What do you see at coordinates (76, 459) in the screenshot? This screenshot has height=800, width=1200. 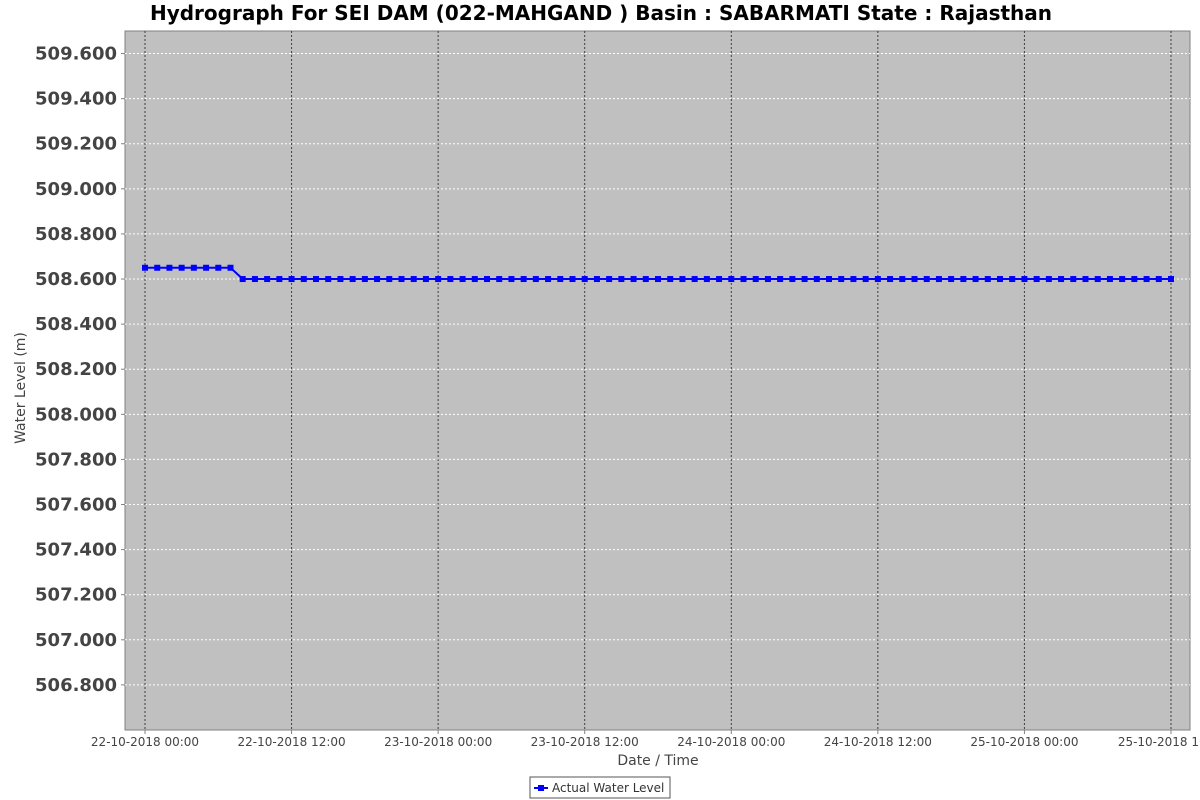 I see `y-tick-label: 507.800` at bounding box center [76, 459].